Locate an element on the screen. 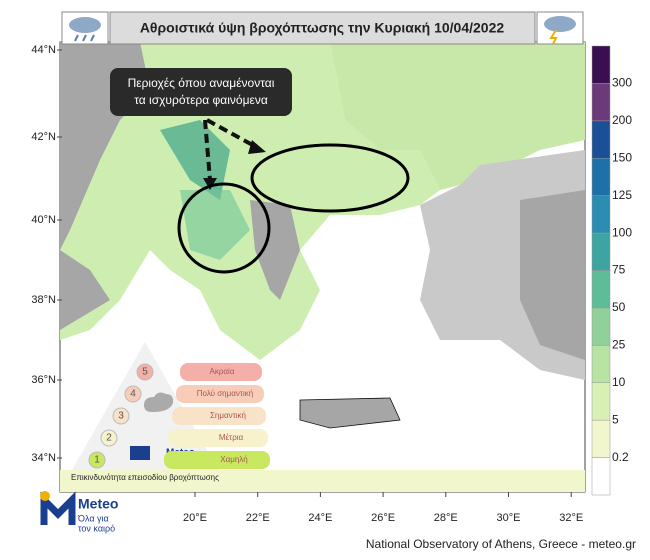 The height and width of the screenshot is (560, 650). lon-label: 32°E is located at coordinates (571, 518).